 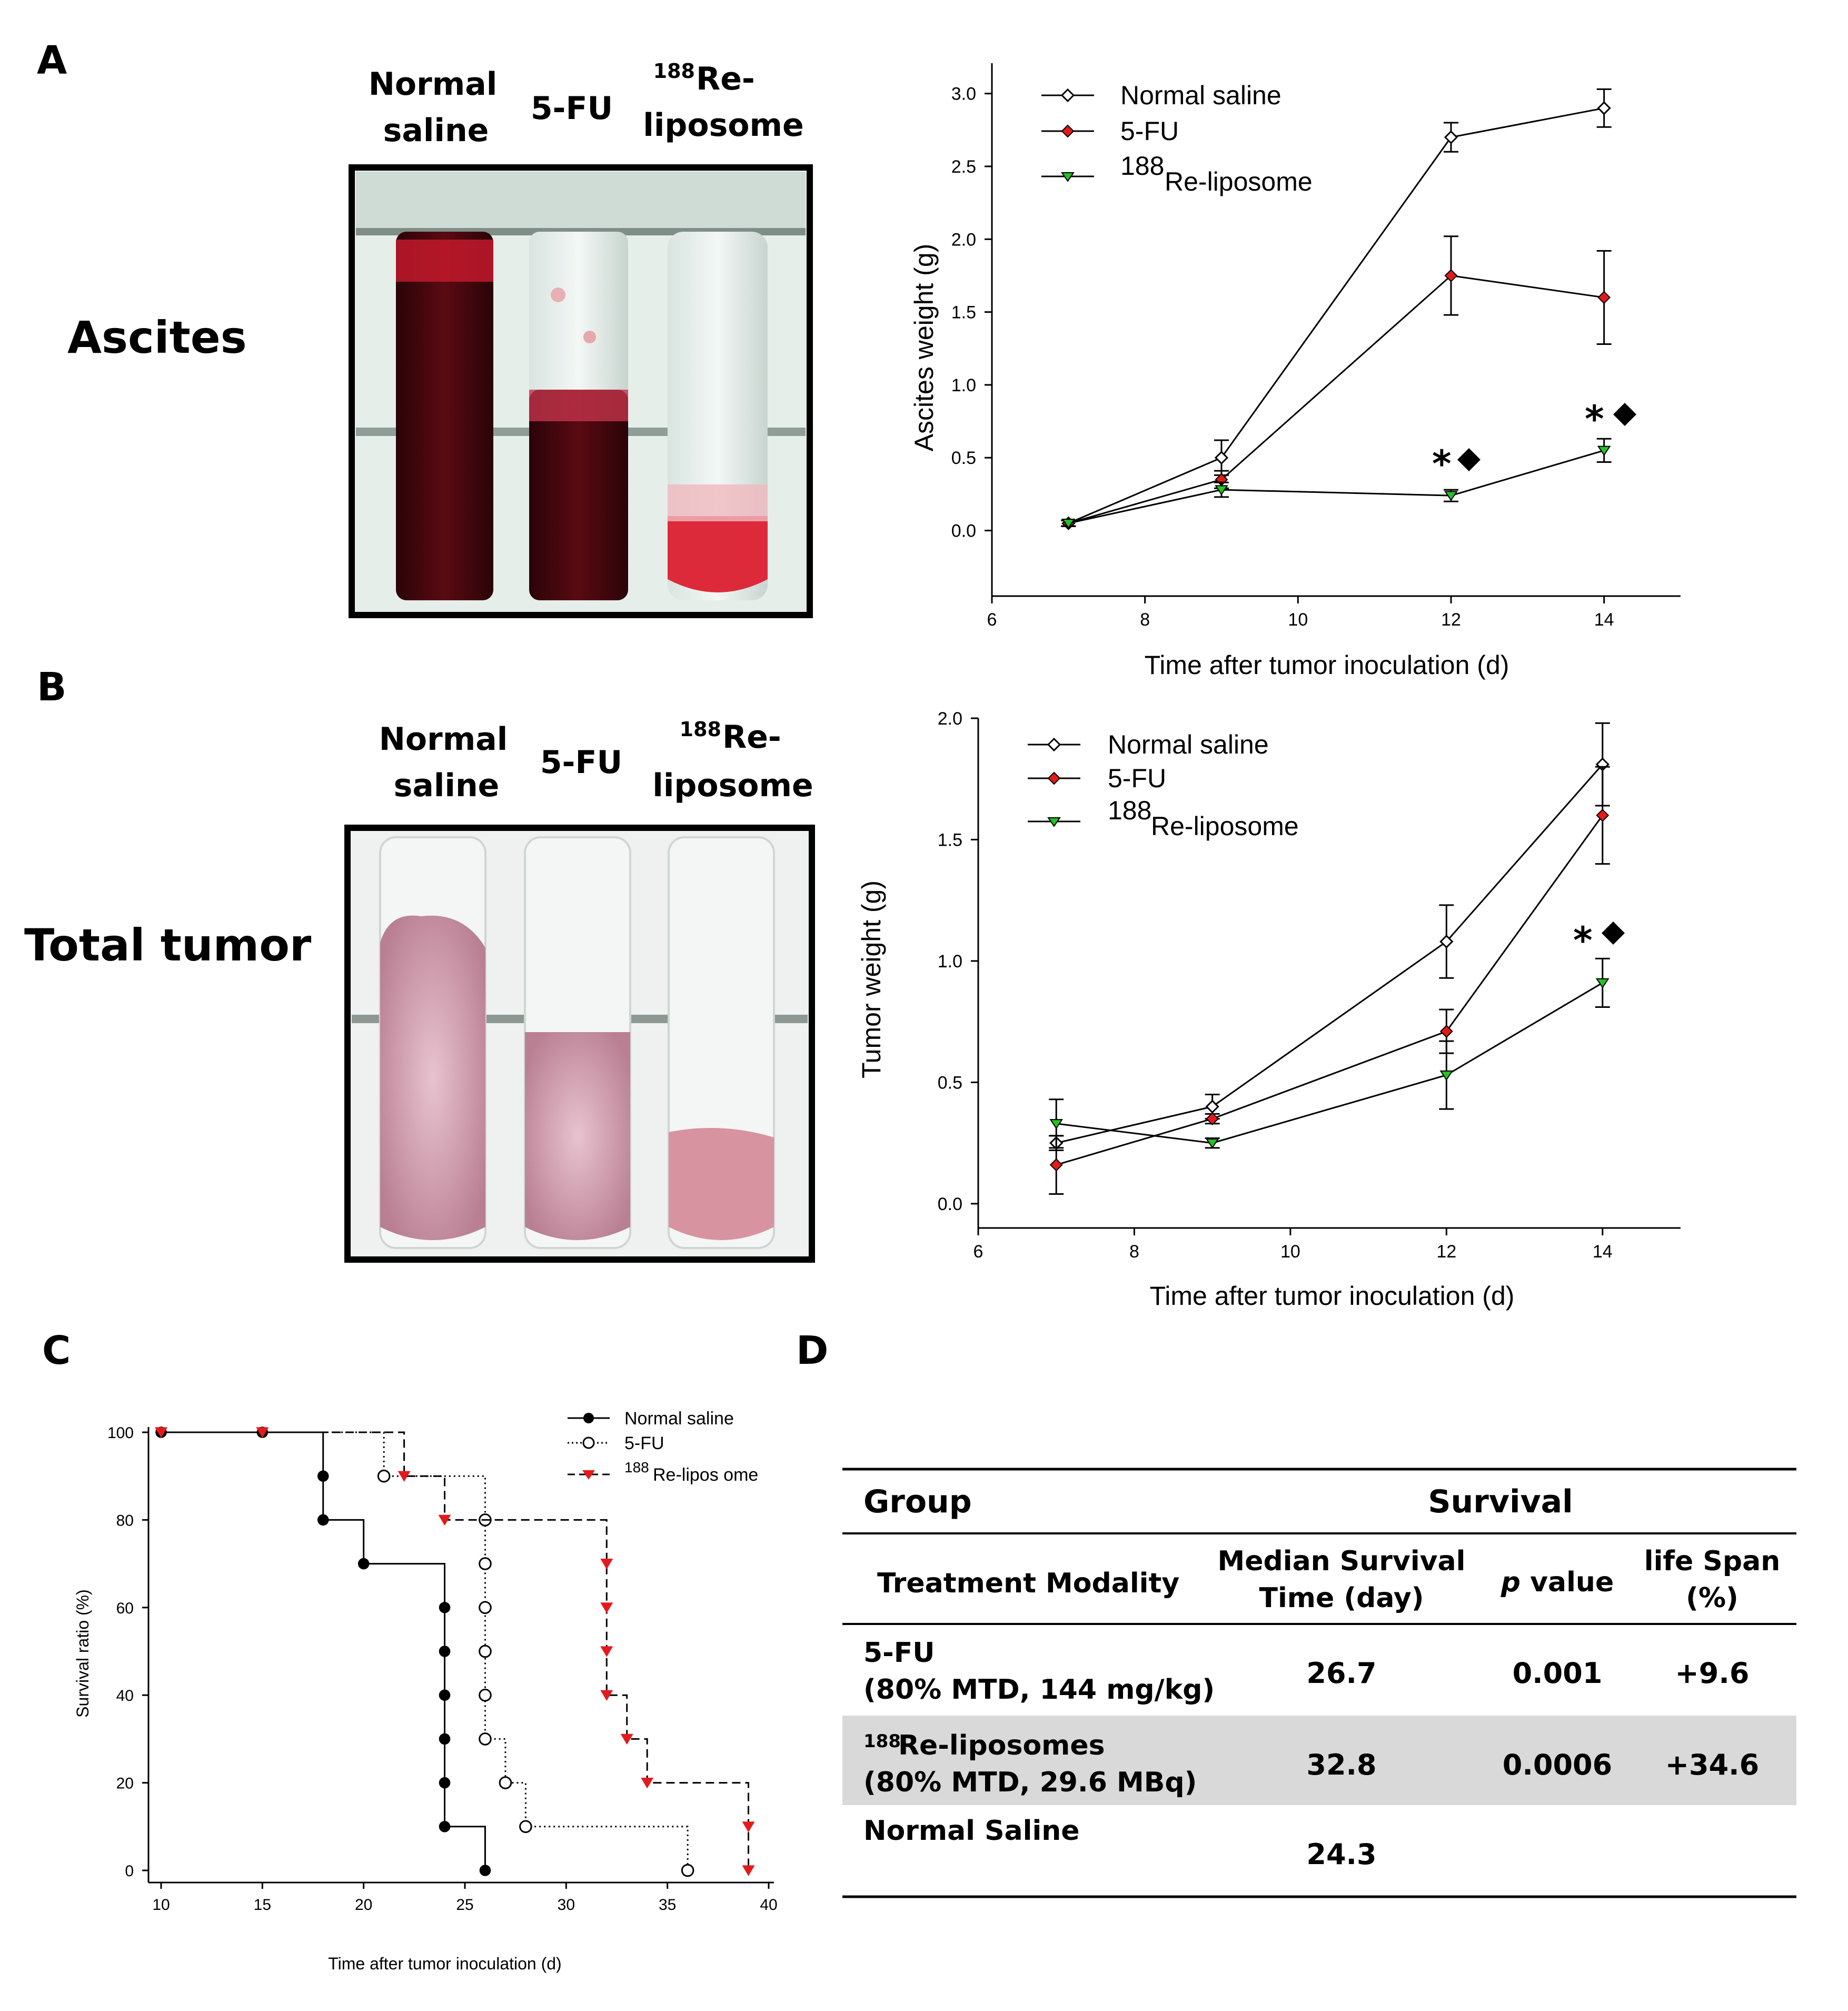 I want to click on survival-legend-normal-saline: Normal saline, so click(x=679, y=1419).